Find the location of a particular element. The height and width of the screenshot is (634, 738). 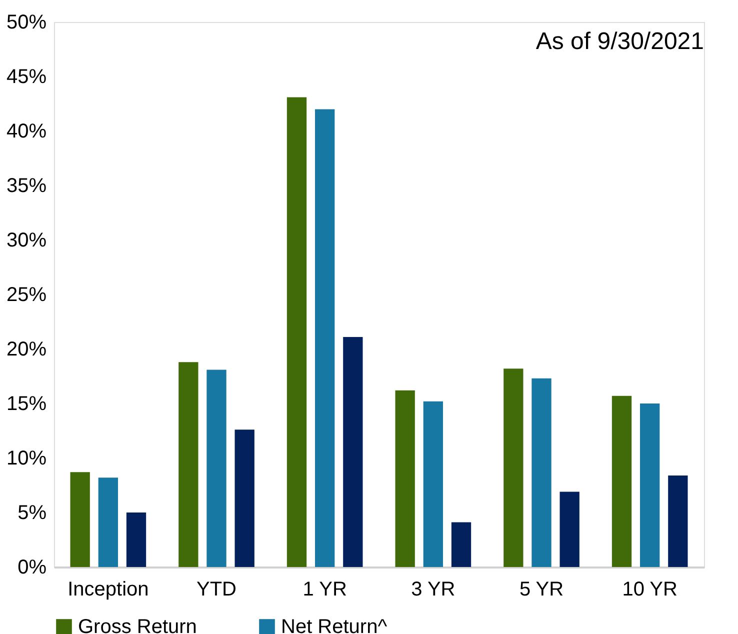

legend-label: Gross Return is located at coordinates (137, 625).